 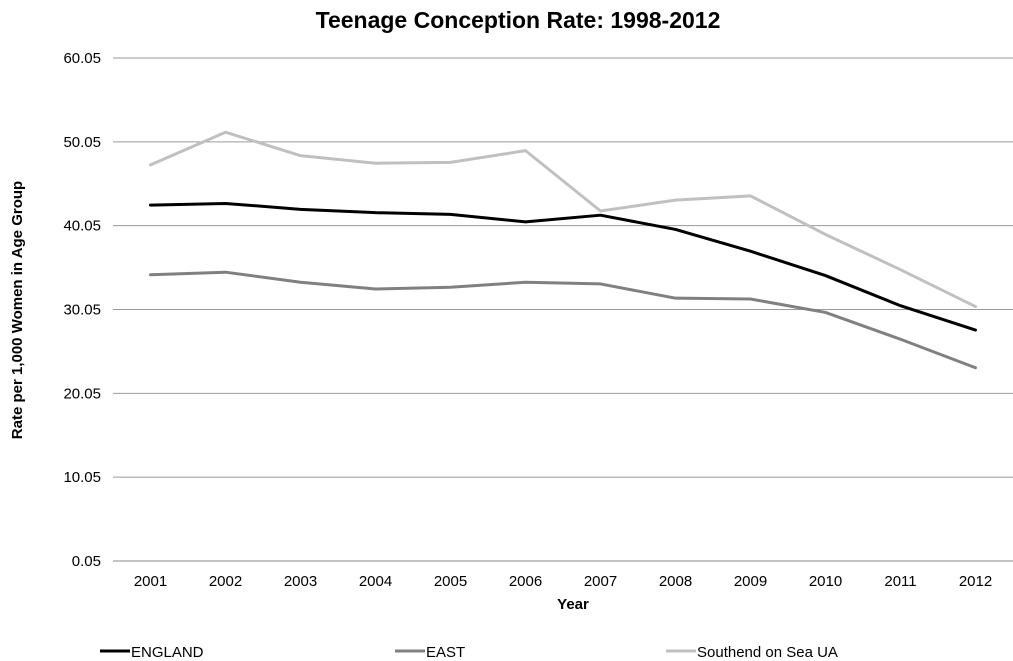 What do you see at coordinates (445, 652) in the screenshot?
I see `legend-label: EAST` at bounding box center [445, 652].